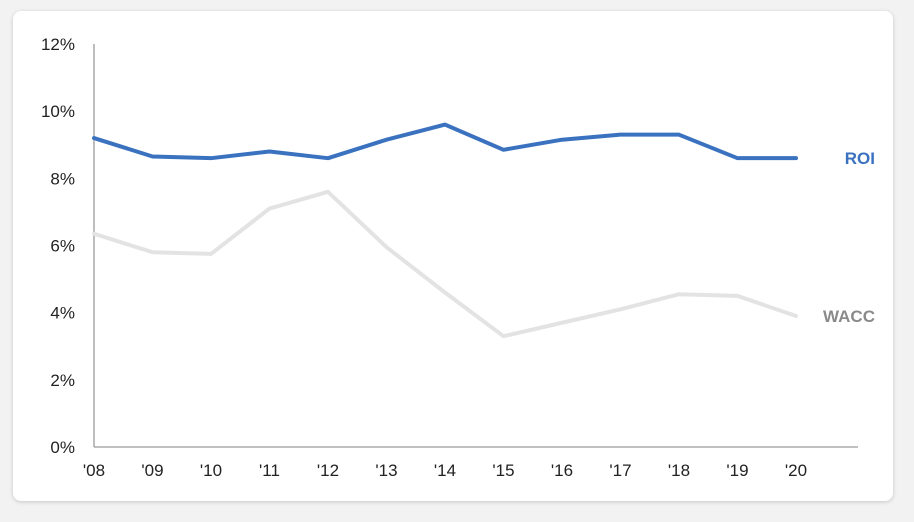 The width and height of the screenshot is (914, 522). I want to click on y-axis-ticks: 0% 2% 4% 6% 8% 10% 12%, so click(58, 246).